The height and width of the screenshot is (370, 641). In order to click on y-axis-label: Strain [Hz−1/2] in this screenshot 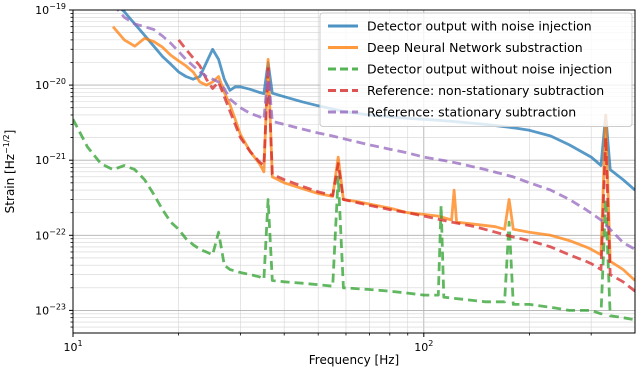, I will do `click(9, 172)`.